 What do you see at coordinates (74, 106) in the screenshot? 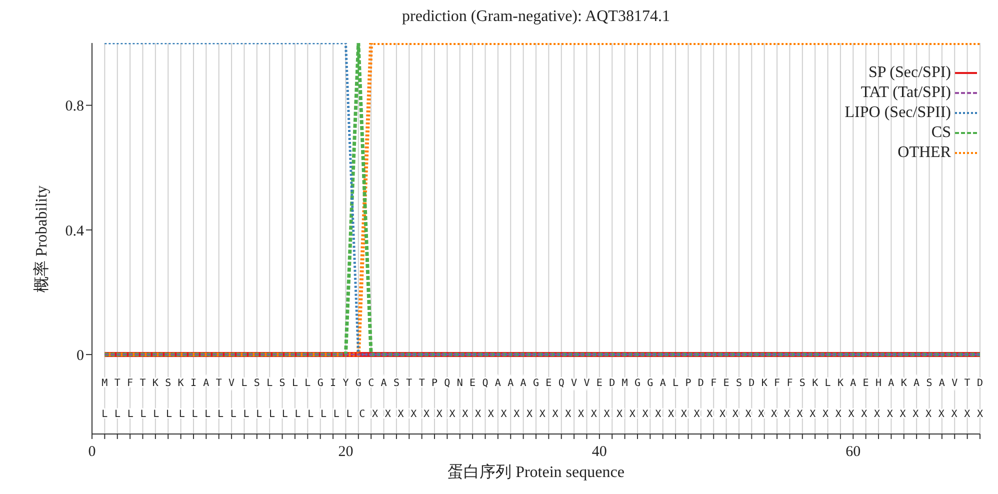
I see `y-tick-label: 0.8` at bounding box center [74, 106].